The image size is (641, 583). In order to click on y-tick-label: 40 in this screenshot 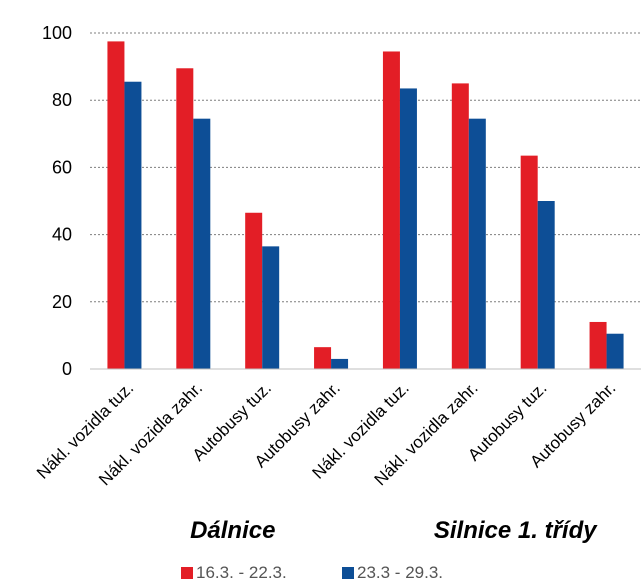, I will do `click(62, 235)`.